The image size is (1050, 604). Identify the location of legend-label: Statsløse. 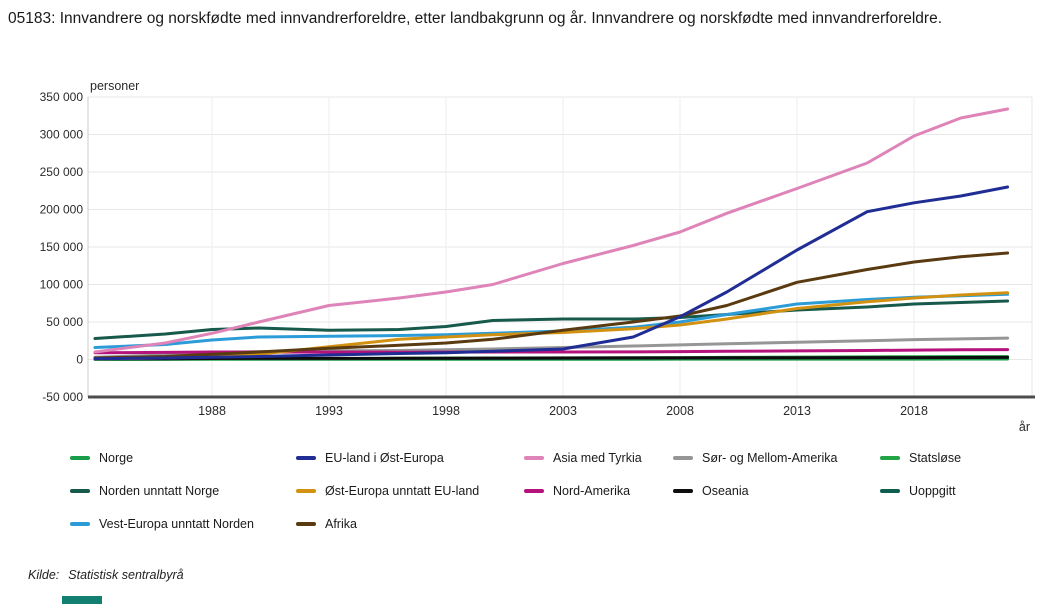
(935, 457).